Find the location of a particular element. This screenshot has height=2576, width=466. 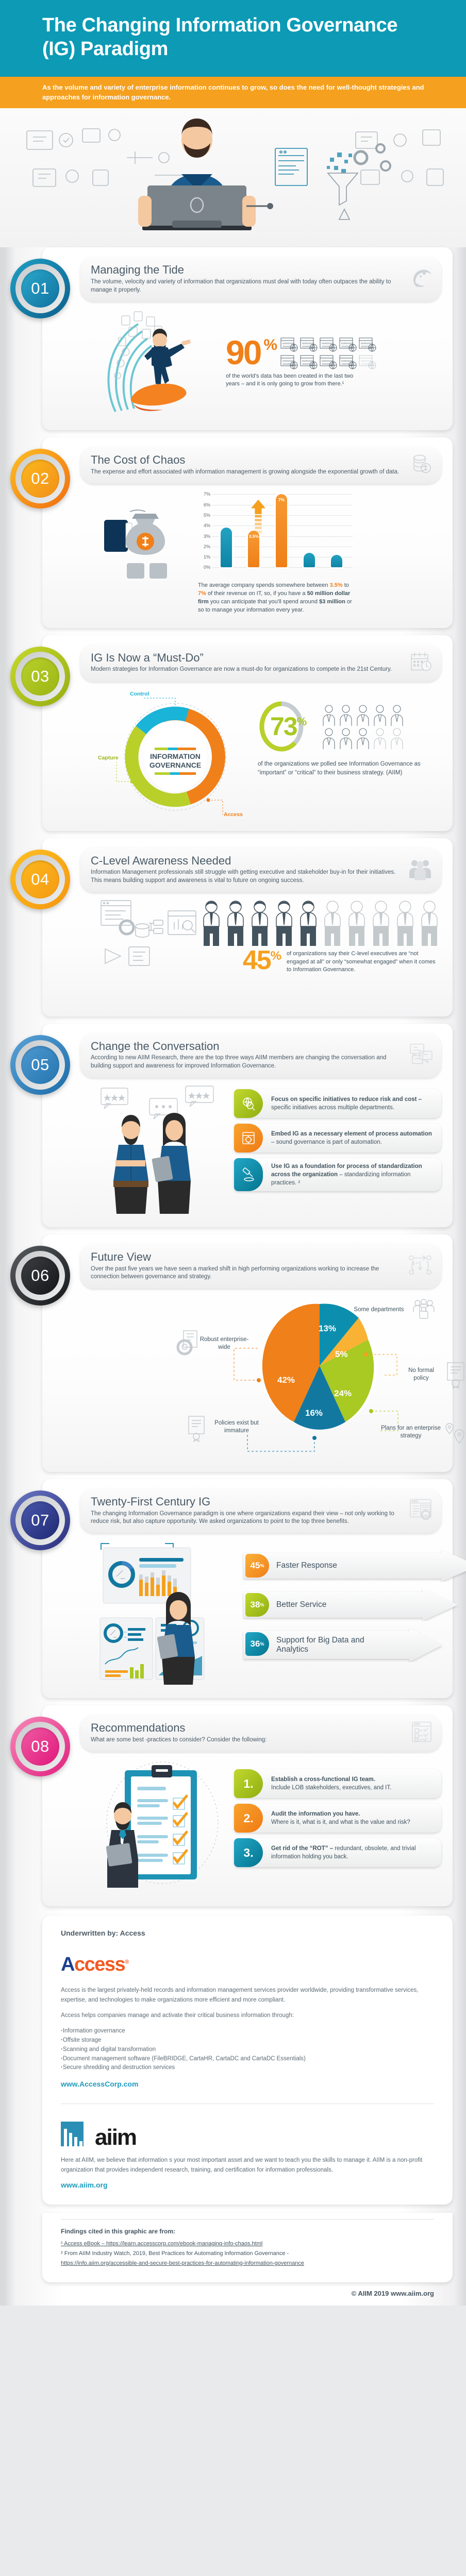

pie-label-policies-immature: Policies exist but immature is located at coordinates (236, 1427).